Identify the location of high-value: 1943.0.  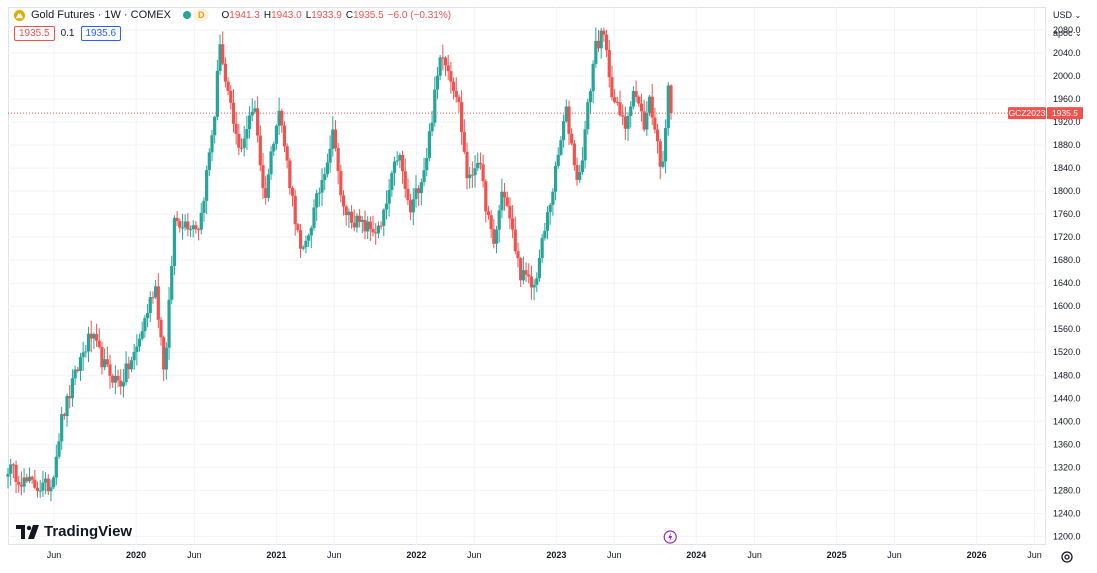
(286, 15).